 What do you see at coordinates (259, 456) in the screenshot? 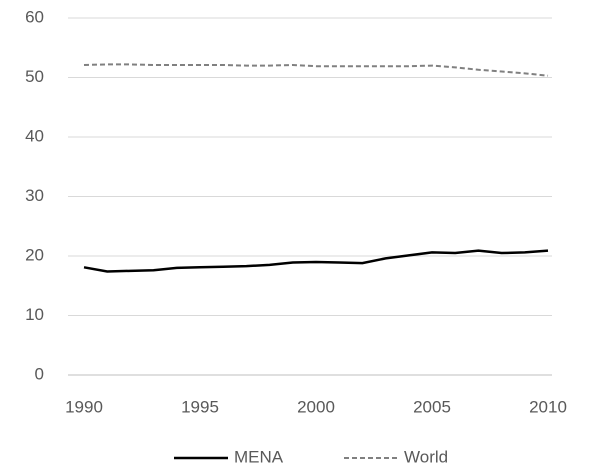
I see `legend-label: MENA` at bounding box center [259, 456].